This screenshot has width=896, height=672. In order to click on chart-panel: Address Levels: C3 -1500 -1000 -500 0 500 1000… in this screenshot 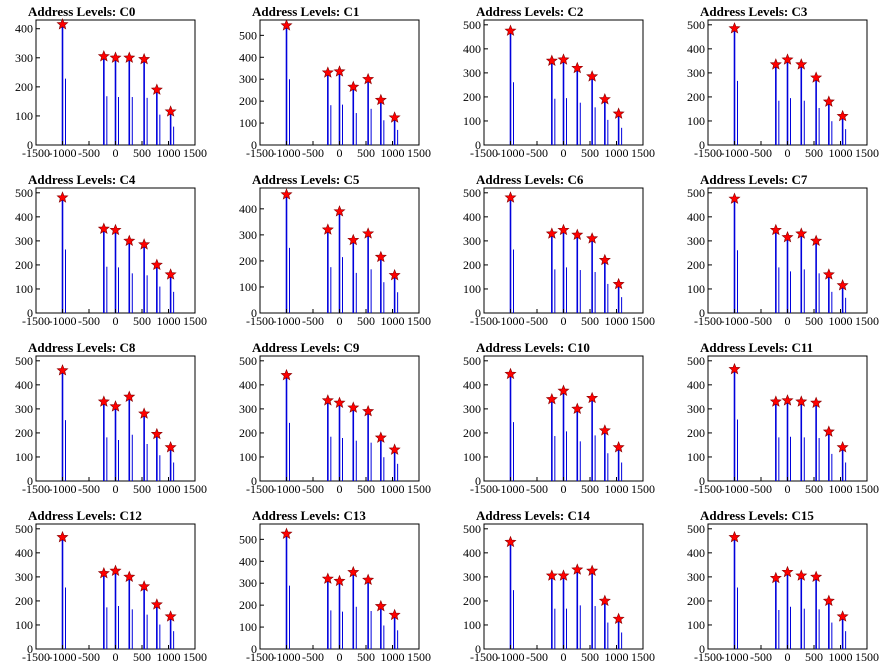, I will do `click(784, 84)`.